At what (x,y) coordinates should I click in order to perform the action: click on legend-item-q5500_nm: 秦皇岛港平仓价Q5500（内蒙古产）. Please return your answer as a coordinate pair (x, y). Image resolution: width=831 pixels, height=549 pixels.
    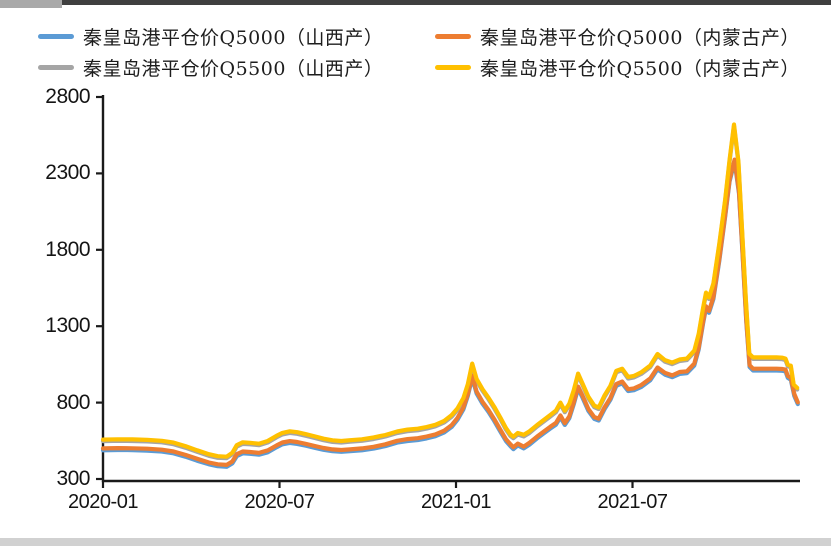
    Looking at the image, I should click on (617, 68).